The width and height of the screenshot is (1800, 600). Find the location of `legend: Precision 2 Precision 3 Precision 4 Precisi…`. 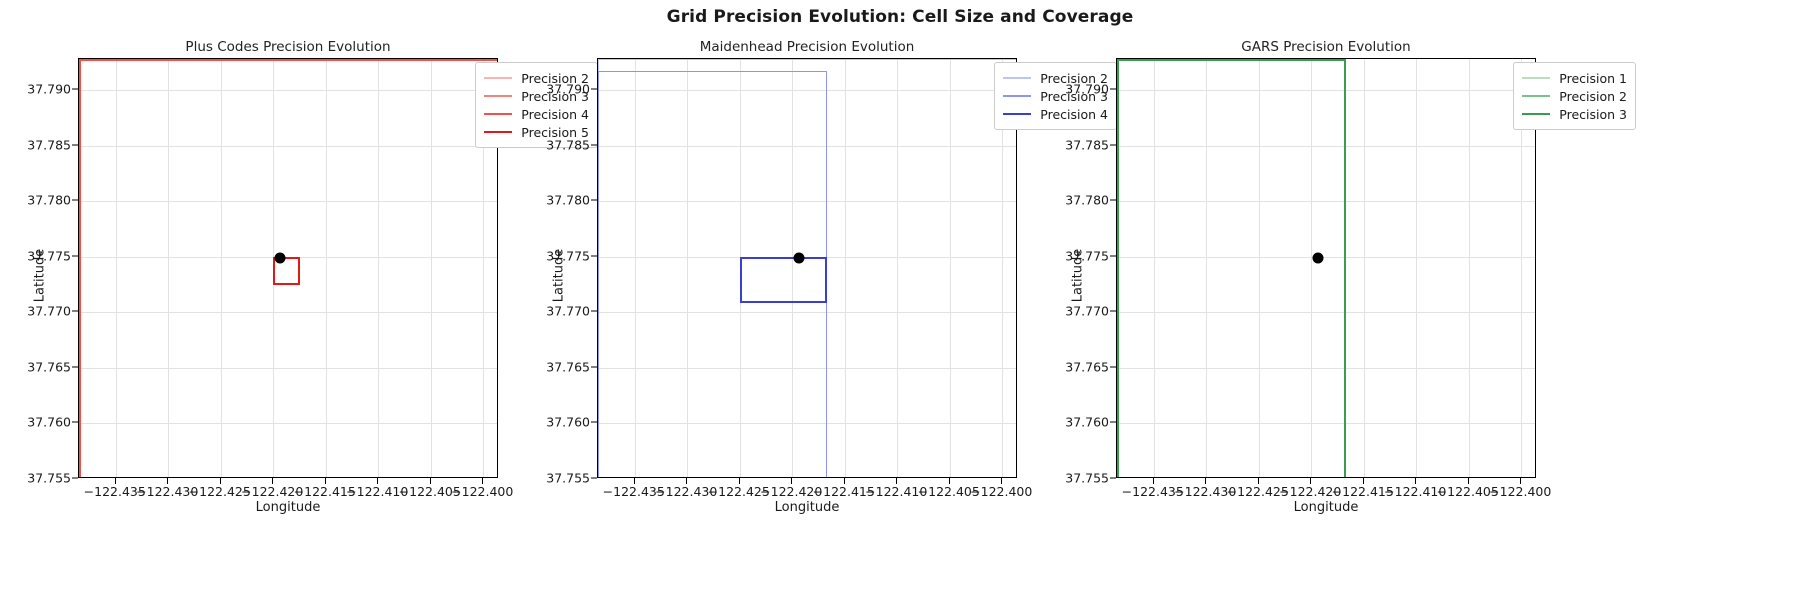

legend: Precision 2 Precision 3 Precision 4 Precisi… is located at coordinates (536, 105).